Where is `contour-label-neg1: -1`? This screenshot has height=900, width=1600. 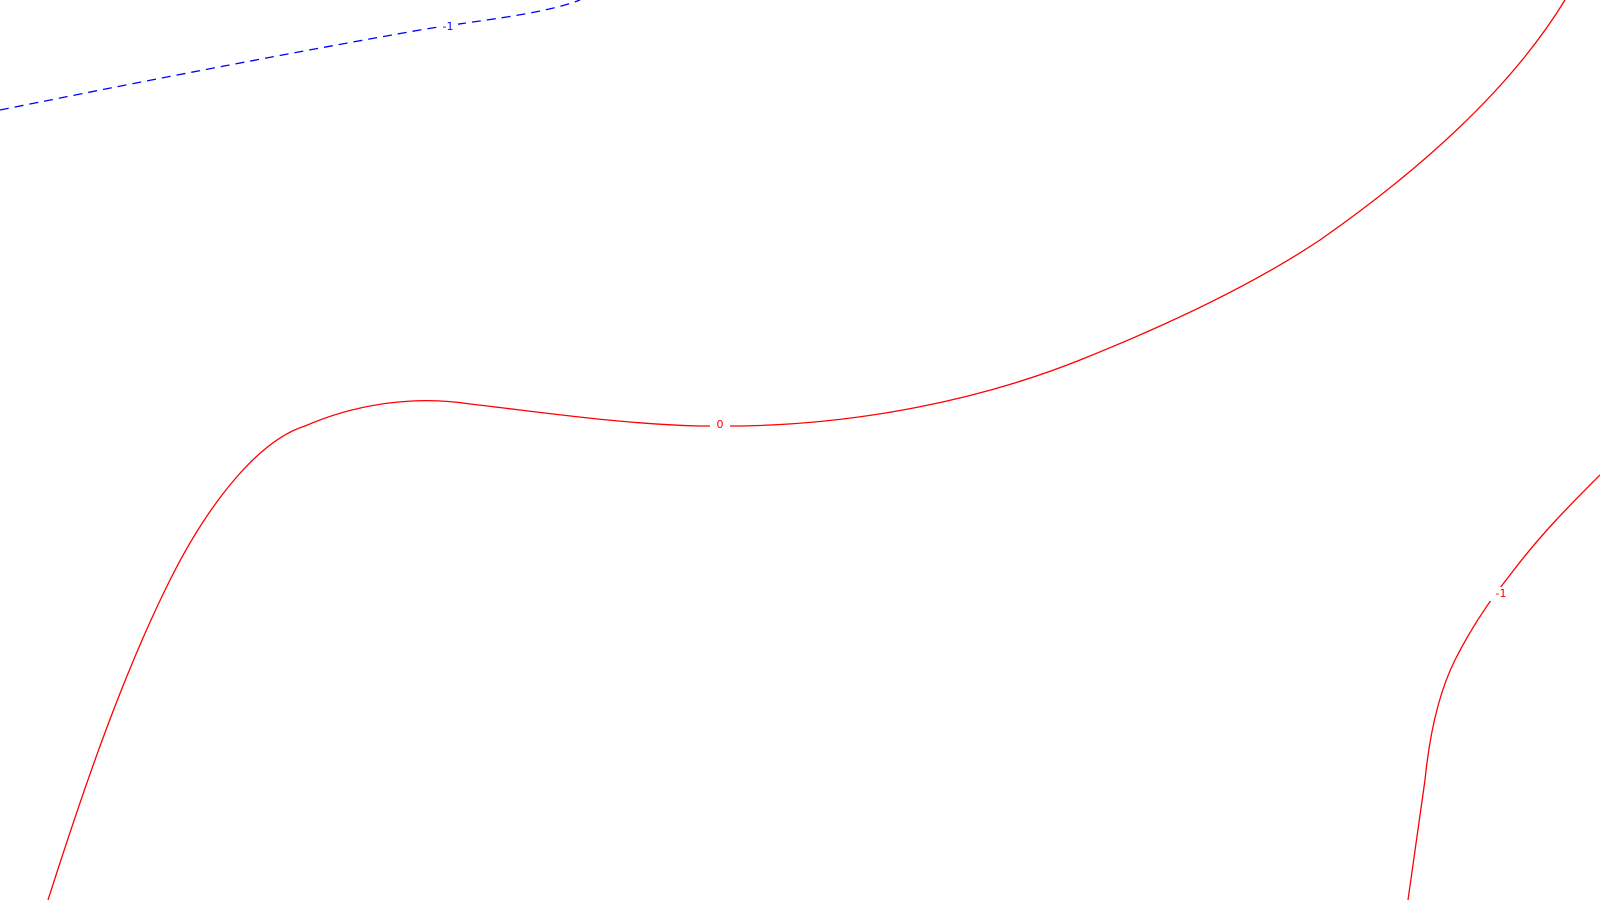 contour-label-neg1: -1 is located at coordinates (1501, 593).